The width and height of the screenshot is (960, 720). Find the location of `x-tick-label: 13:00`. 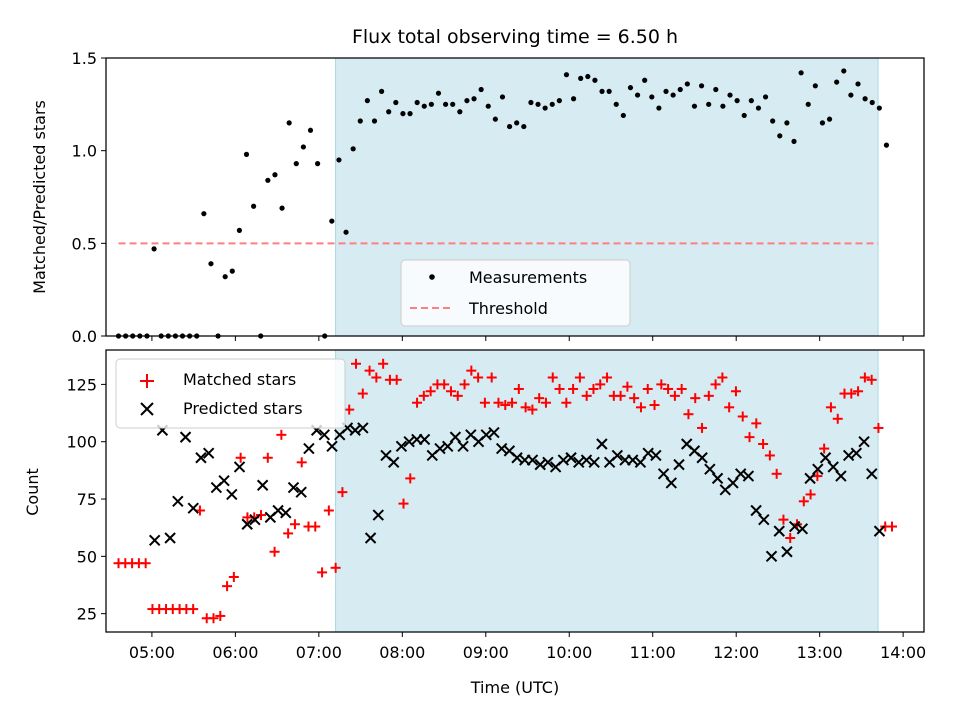

x-tick-label: 13:00 is located at coordinates (820, 652).